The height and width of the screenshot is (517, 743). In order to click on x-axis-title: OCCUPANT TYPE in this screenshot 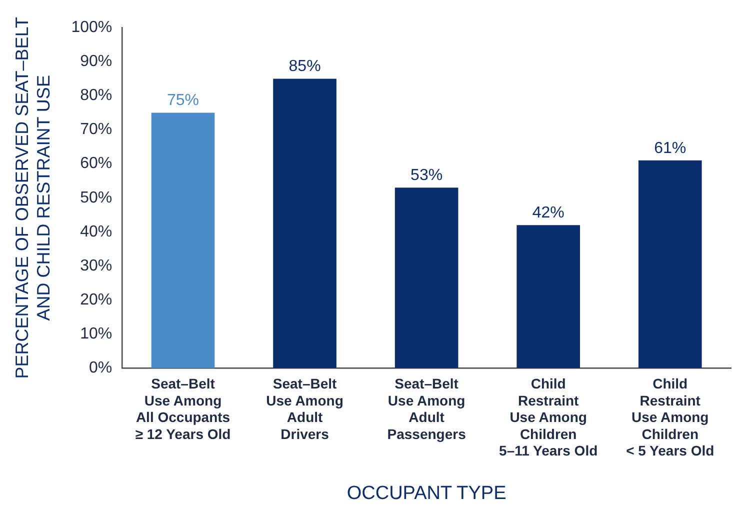, I will do `click(426, 493)`.